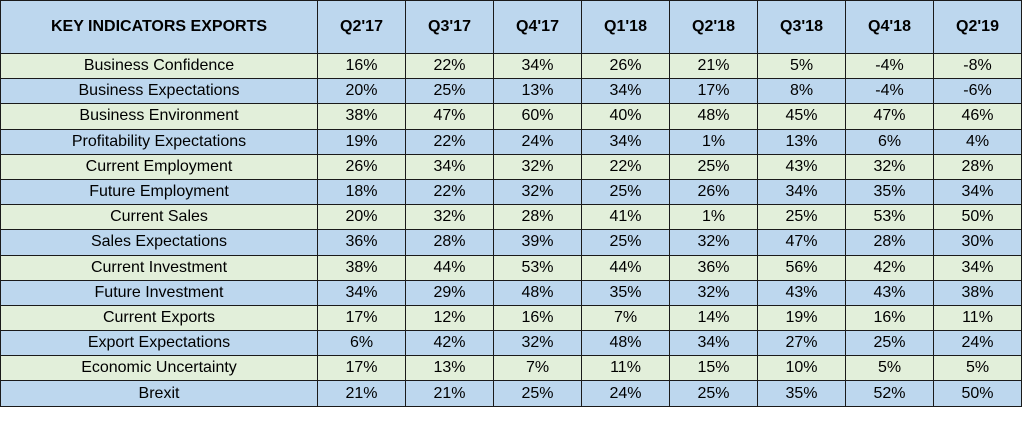  What do you see at coordinates (977, 141) in the screenshot?
I see `value-cell: 4%` at bounding box center [977, 141].